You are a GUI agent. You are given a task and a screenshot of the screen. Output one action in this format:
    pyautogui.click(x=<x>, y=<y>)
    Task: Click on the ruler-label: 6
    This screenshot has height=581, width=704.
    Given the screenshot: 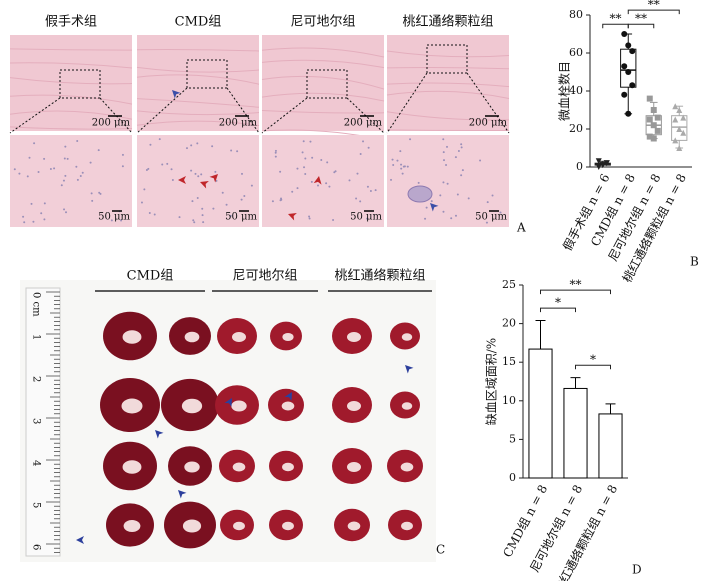 What is the action you would take?
    pyautogui.click(x=36, y=547)
    